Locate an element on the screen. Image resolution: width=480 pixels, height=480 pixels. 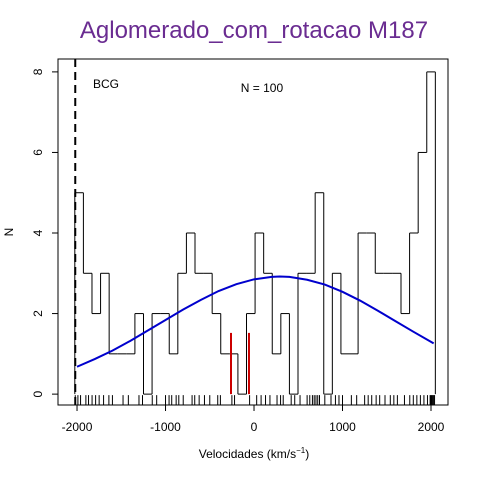
y-tick-label: 4 is located at coordinates (38, 232).